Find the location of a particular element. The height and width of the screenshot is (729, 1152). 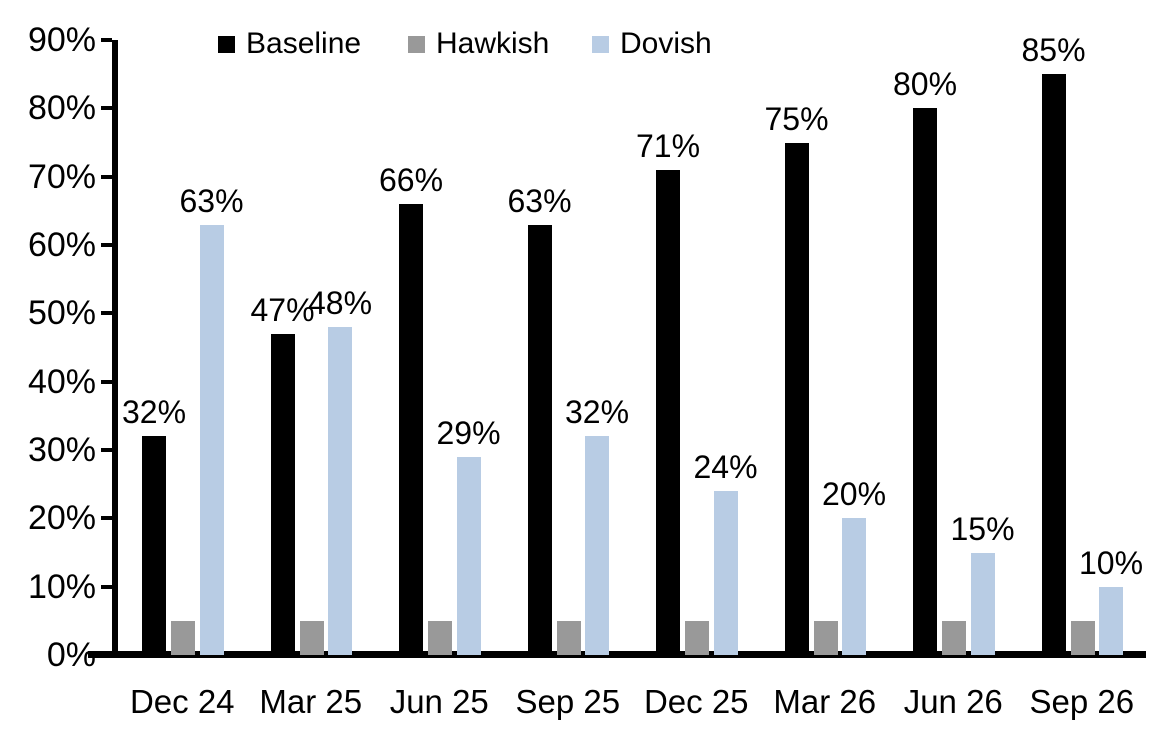

x-axis-label-mar-25: Mar 25 is located at coordinates (311, 701).